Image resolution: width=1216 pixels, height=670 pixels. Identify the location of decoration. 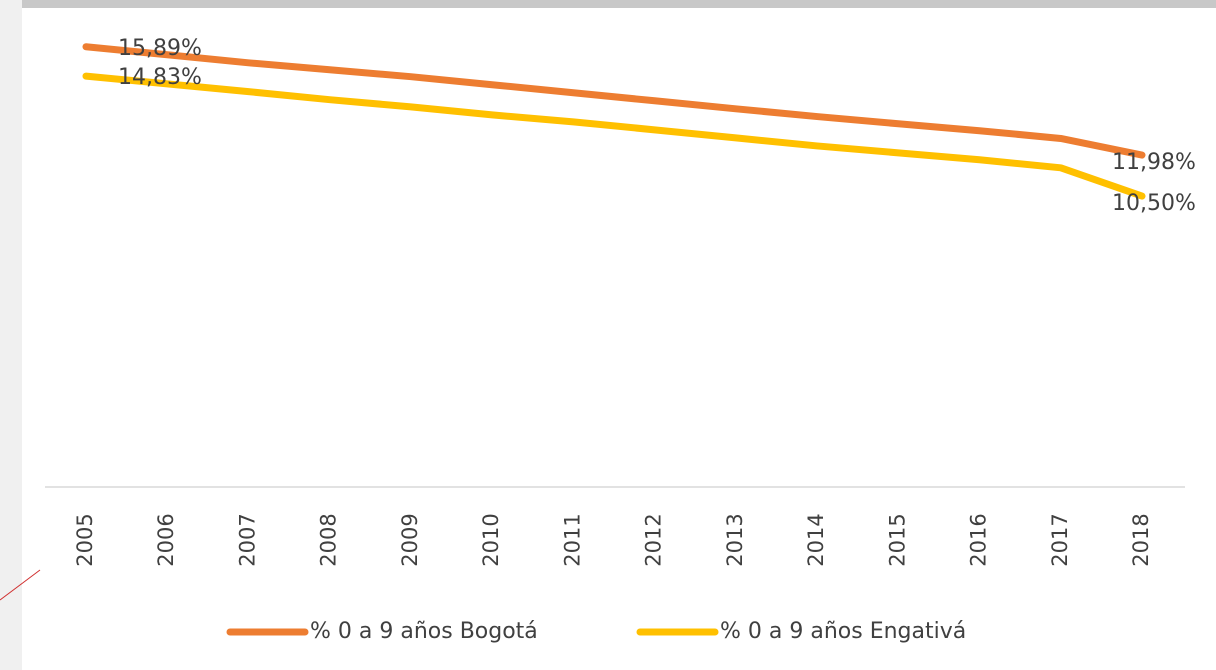
(20, 585).